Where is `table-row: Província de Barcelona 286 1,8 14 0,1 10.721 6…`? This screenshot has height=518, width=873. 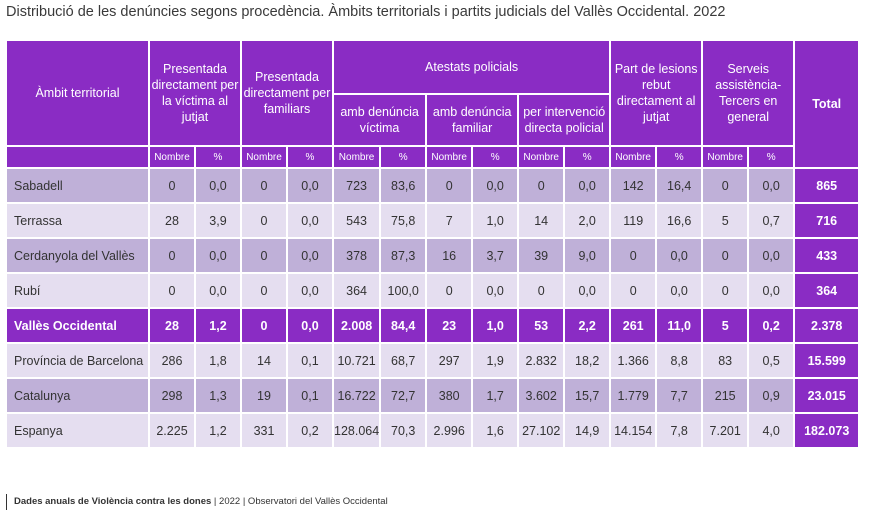 table-row: Província de Barcelona 286 1,8 14 0,1 10.721 6… is located at coordinates (433, 360).